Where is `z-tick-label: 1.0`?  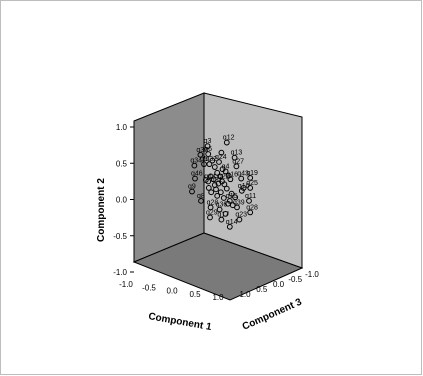 z-tick-label: 1.0 is located at coordinates (245, 294).